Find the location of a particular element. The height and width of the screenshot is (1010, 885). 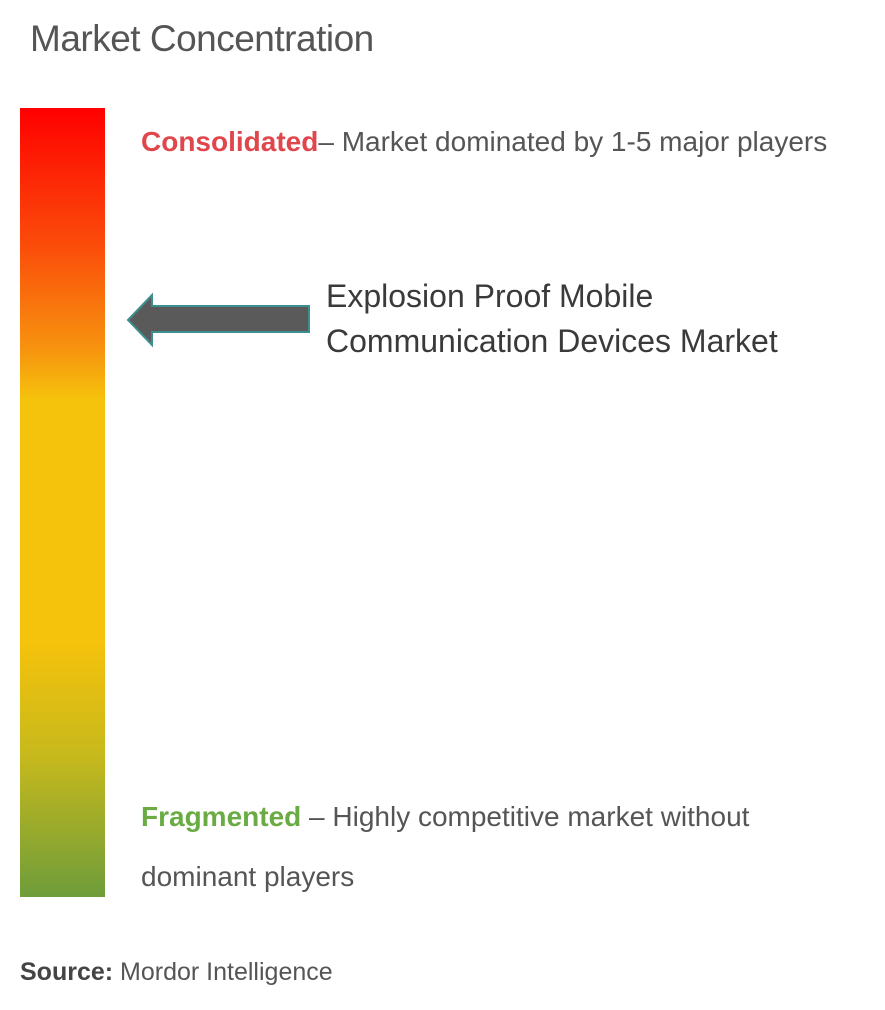

source-label: Source: is located at coordinates (67, 972).